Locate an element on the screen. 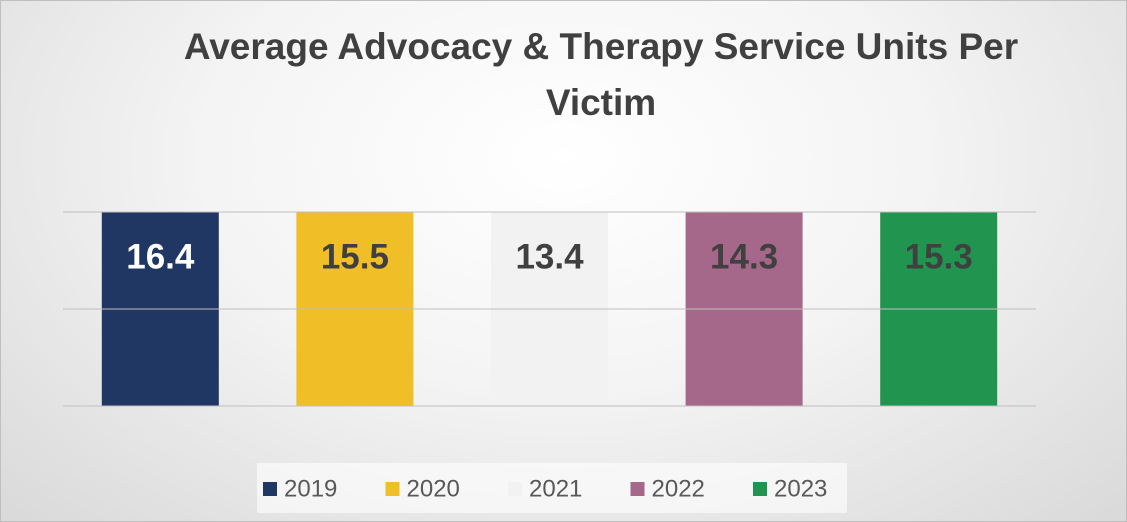 The width and height of the screenshot is (1127, 522). data-label: 13.4 is located at coordinates (549, 256).